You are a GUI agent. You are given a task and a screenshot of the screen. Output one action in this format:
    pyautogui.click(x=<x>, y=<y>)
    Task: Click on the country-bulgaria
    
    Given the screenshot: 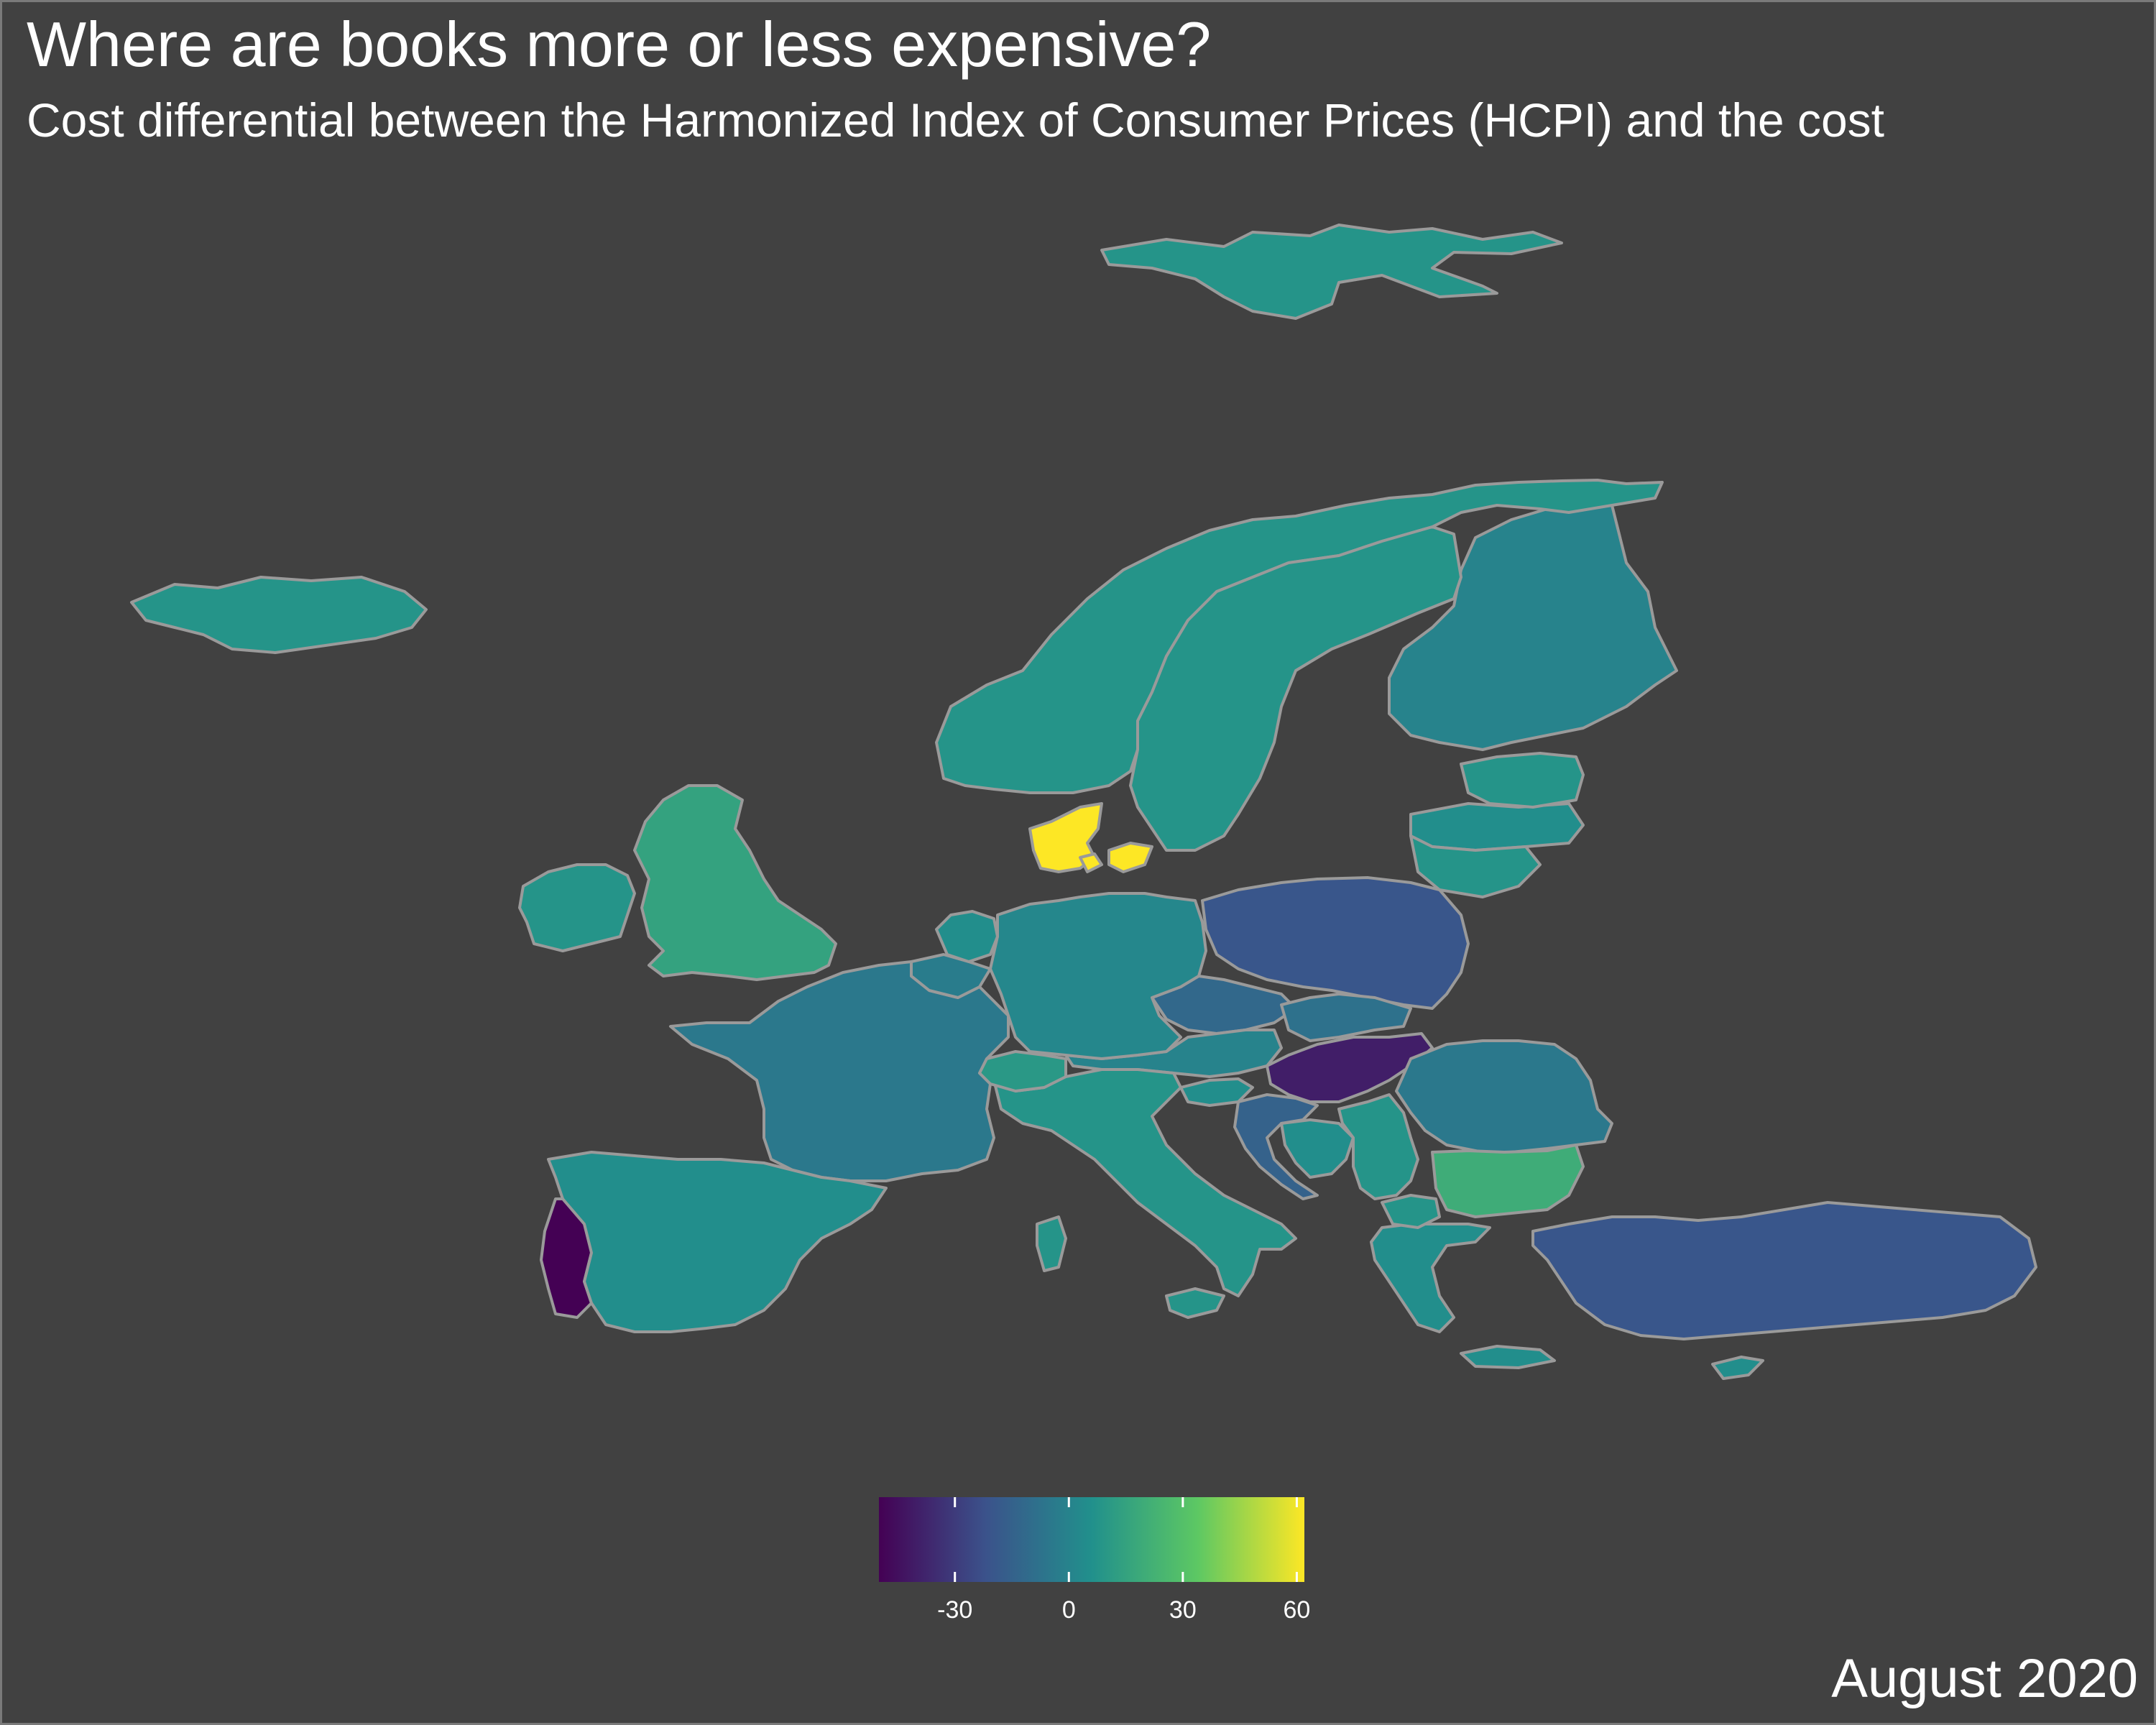 What is the action you would take?
    pyautogui.click(x=1508, y=1181)
    